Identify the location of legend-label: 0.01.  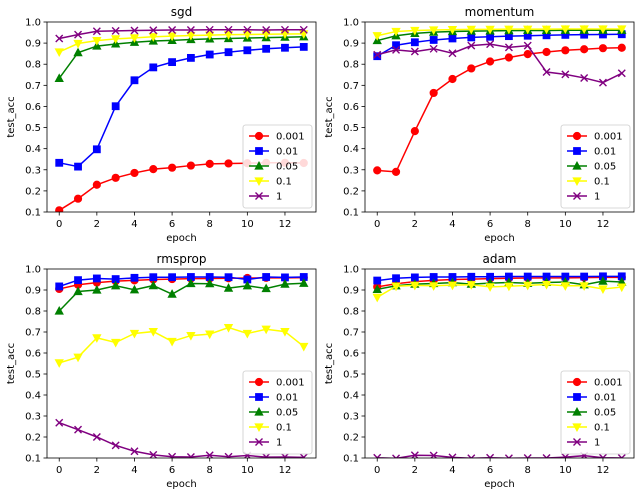
(605, 398).